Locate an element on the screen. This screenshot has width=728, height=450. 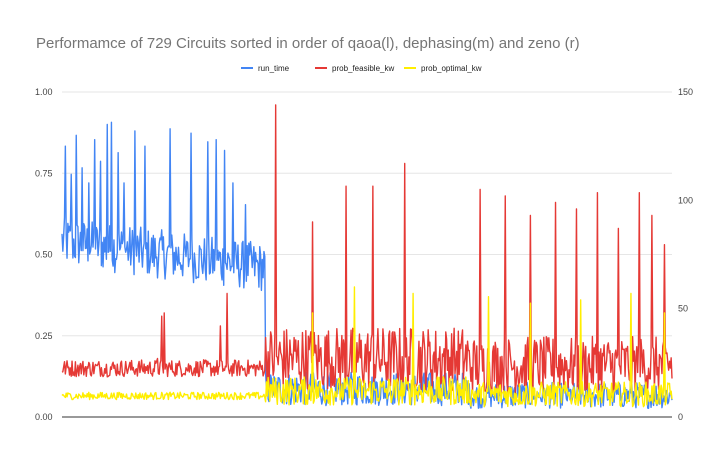
right-axis-ticks: 0 50 100 150 is located at coordinates (685, 254).